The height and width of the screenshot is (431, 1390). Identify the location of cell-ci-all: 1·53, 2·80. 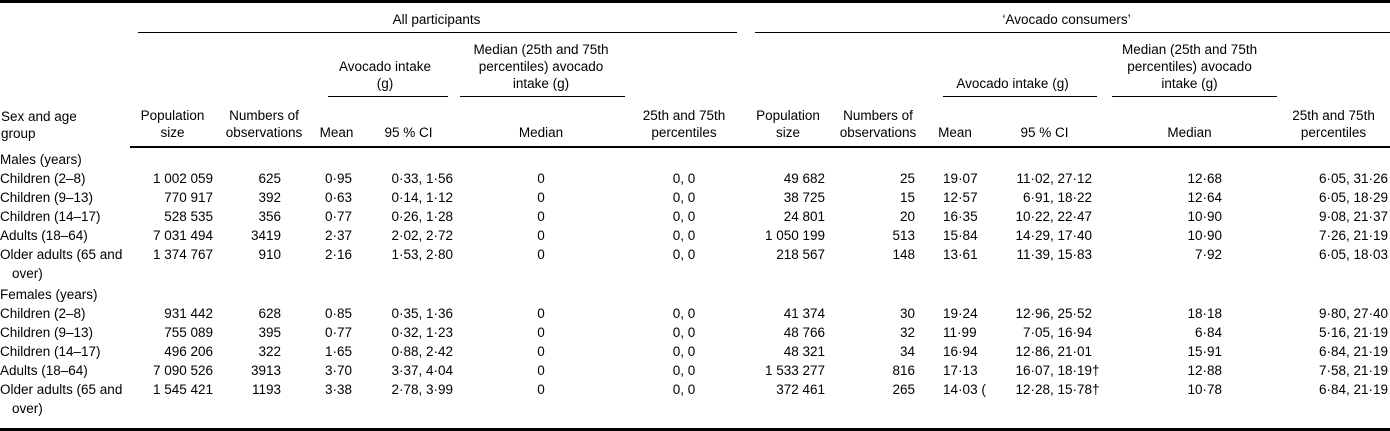
(422, 254).